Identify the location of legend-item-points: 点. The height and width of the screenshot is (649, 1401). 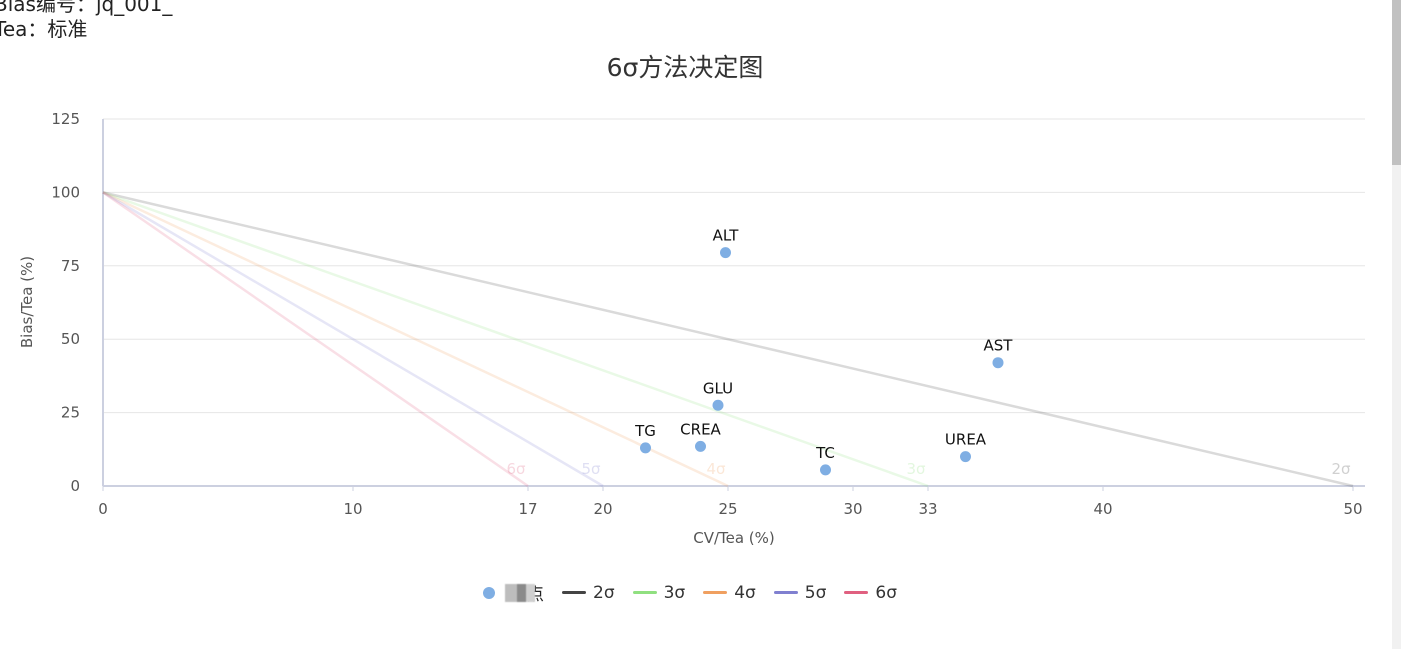
(513, 592).